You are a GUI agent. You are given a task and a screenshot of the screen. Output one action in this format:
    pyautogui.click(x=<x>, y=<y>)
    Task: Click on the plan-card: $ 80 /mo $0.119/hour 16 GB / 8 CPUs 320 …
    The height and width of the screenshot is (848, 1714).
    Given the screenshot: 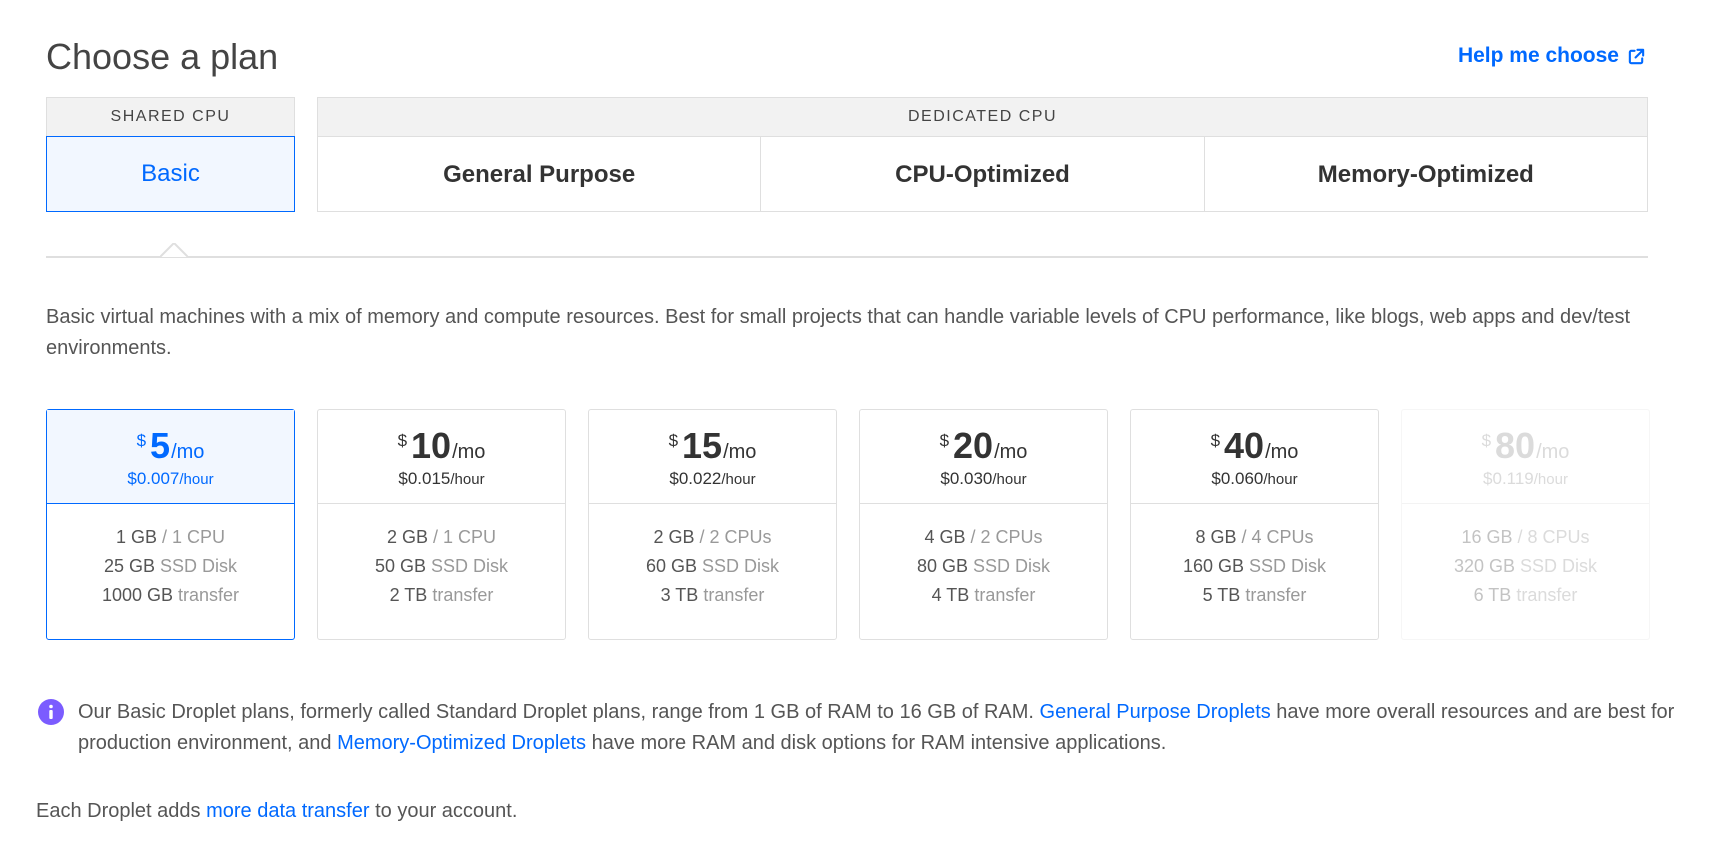 What is the action you would take?
    pyautogui.click(x=1525, y=524)
    